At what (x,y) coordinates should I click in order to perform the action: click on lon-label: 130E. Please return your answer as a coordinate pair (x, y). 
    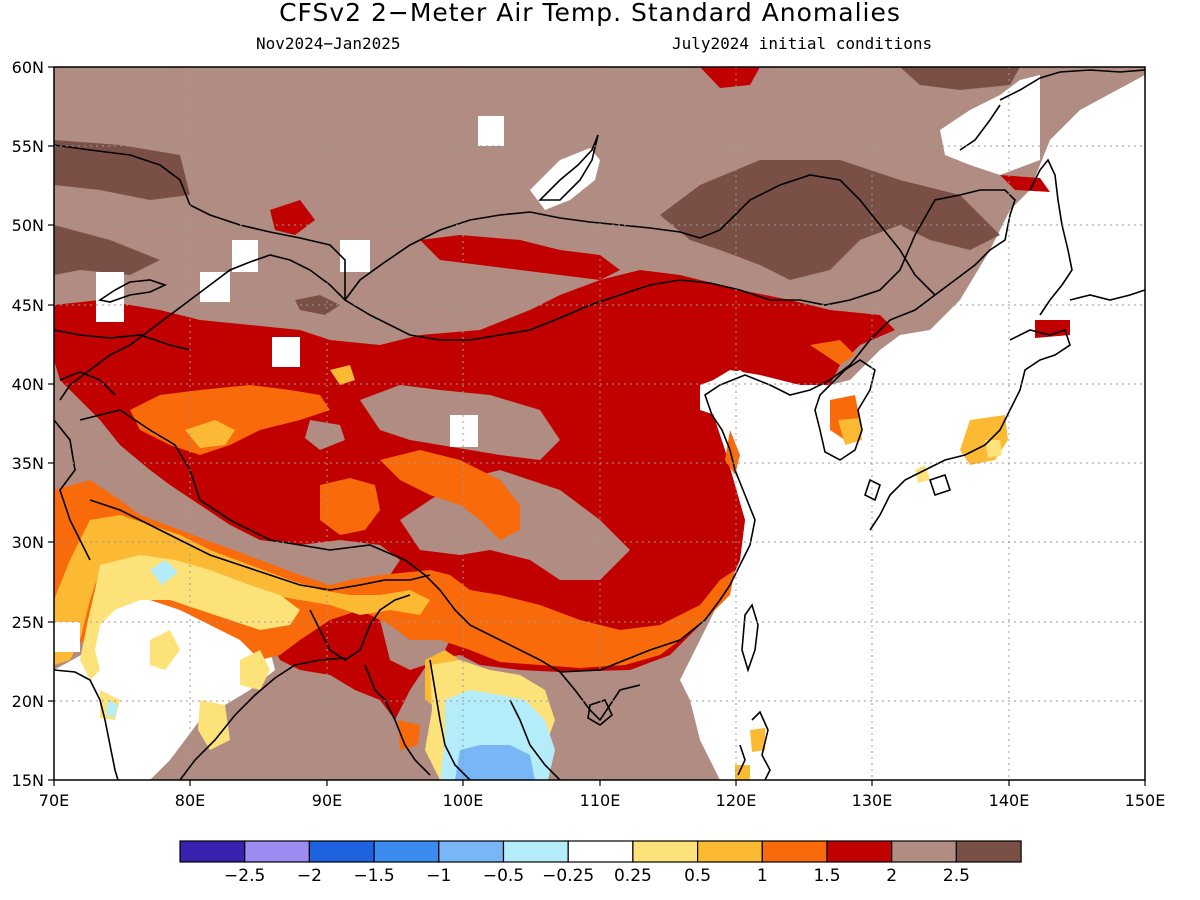
    Looking at the image, I should click on (872, 800).